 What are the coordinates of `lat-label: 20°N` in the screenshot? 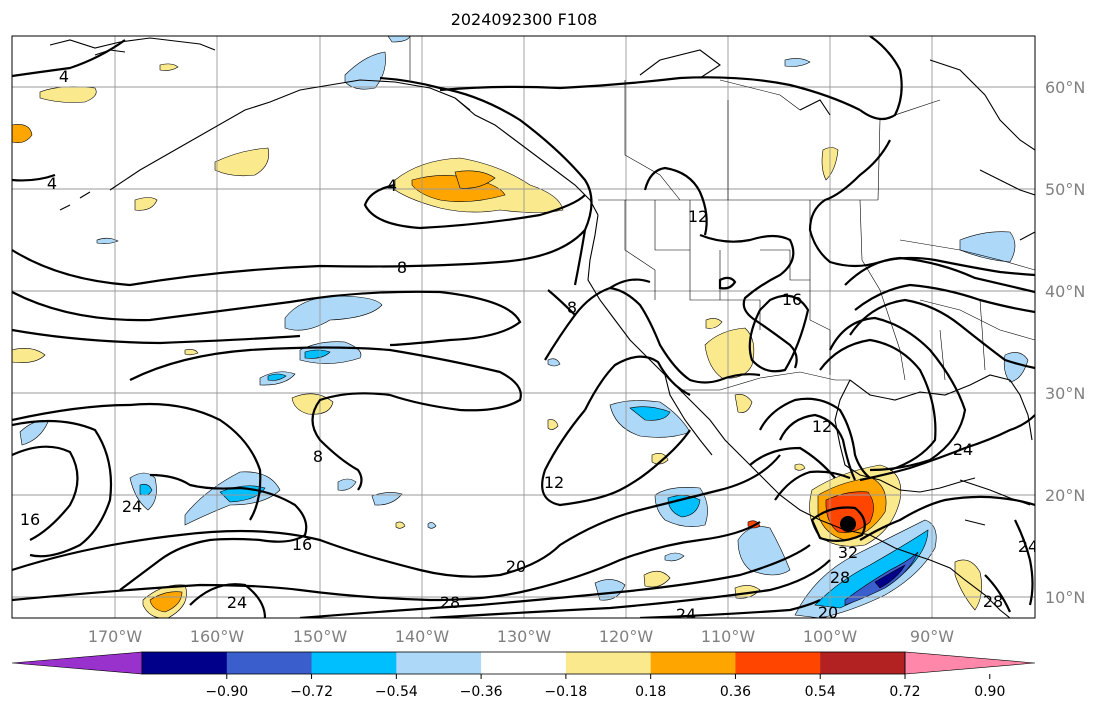 It's located at (1065, 495).